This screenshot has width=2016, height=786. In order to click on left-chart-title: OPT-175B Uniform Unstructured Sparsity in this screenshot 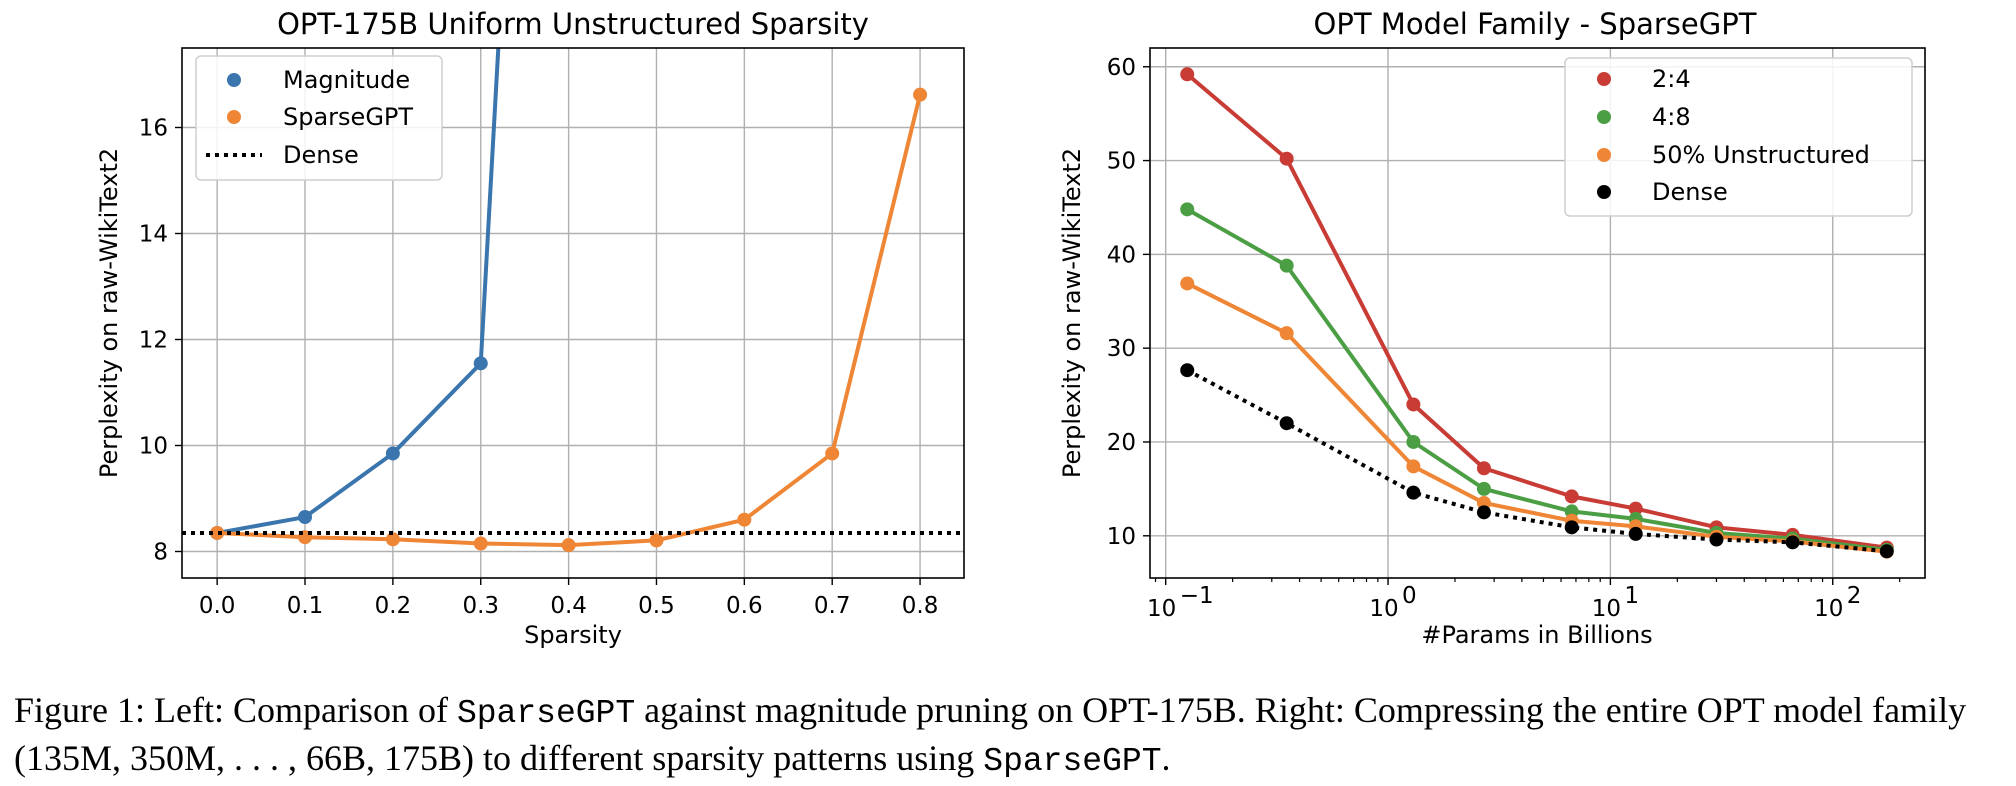, I will do `click(573, 24)`.